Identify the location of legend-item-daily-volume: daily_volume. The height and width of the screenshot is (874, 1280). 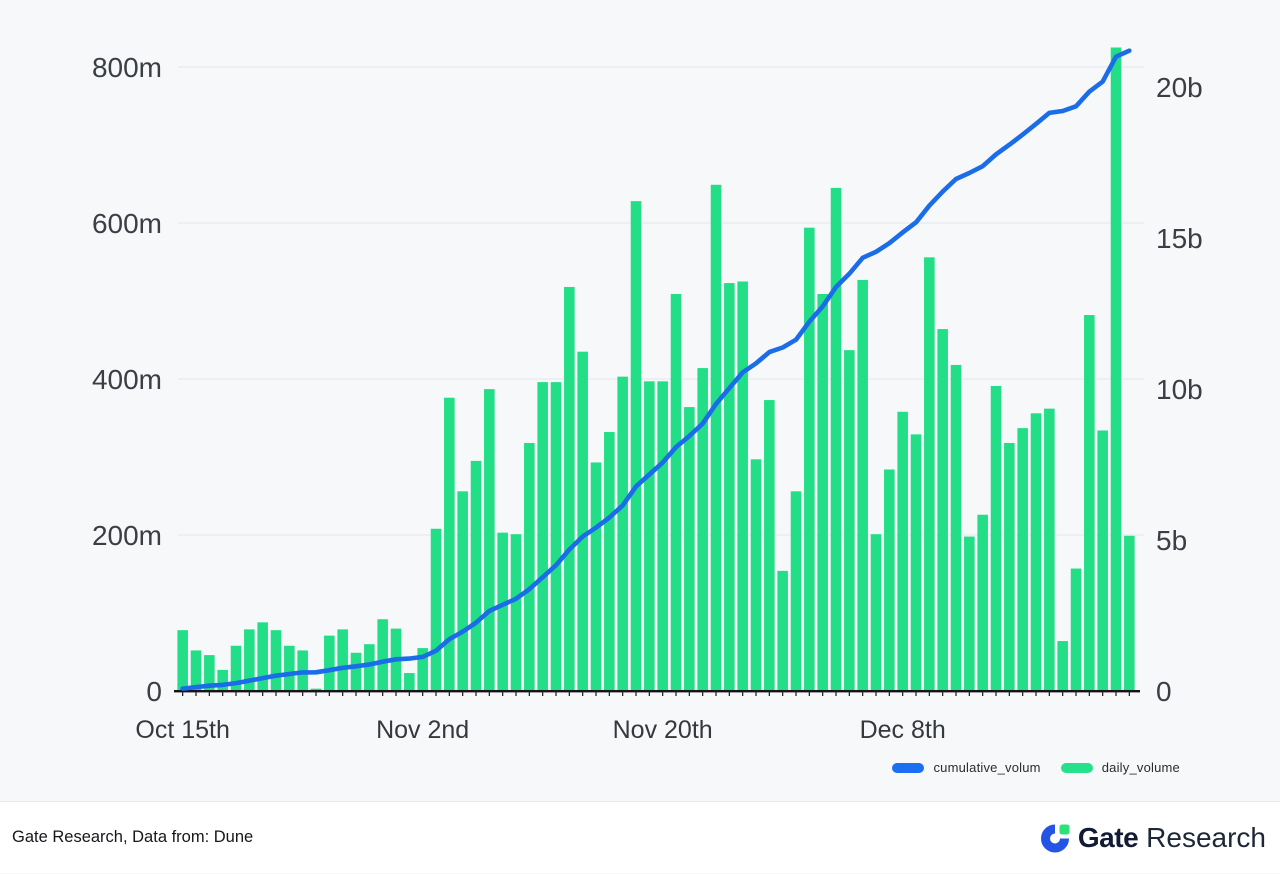
(1120, 767).